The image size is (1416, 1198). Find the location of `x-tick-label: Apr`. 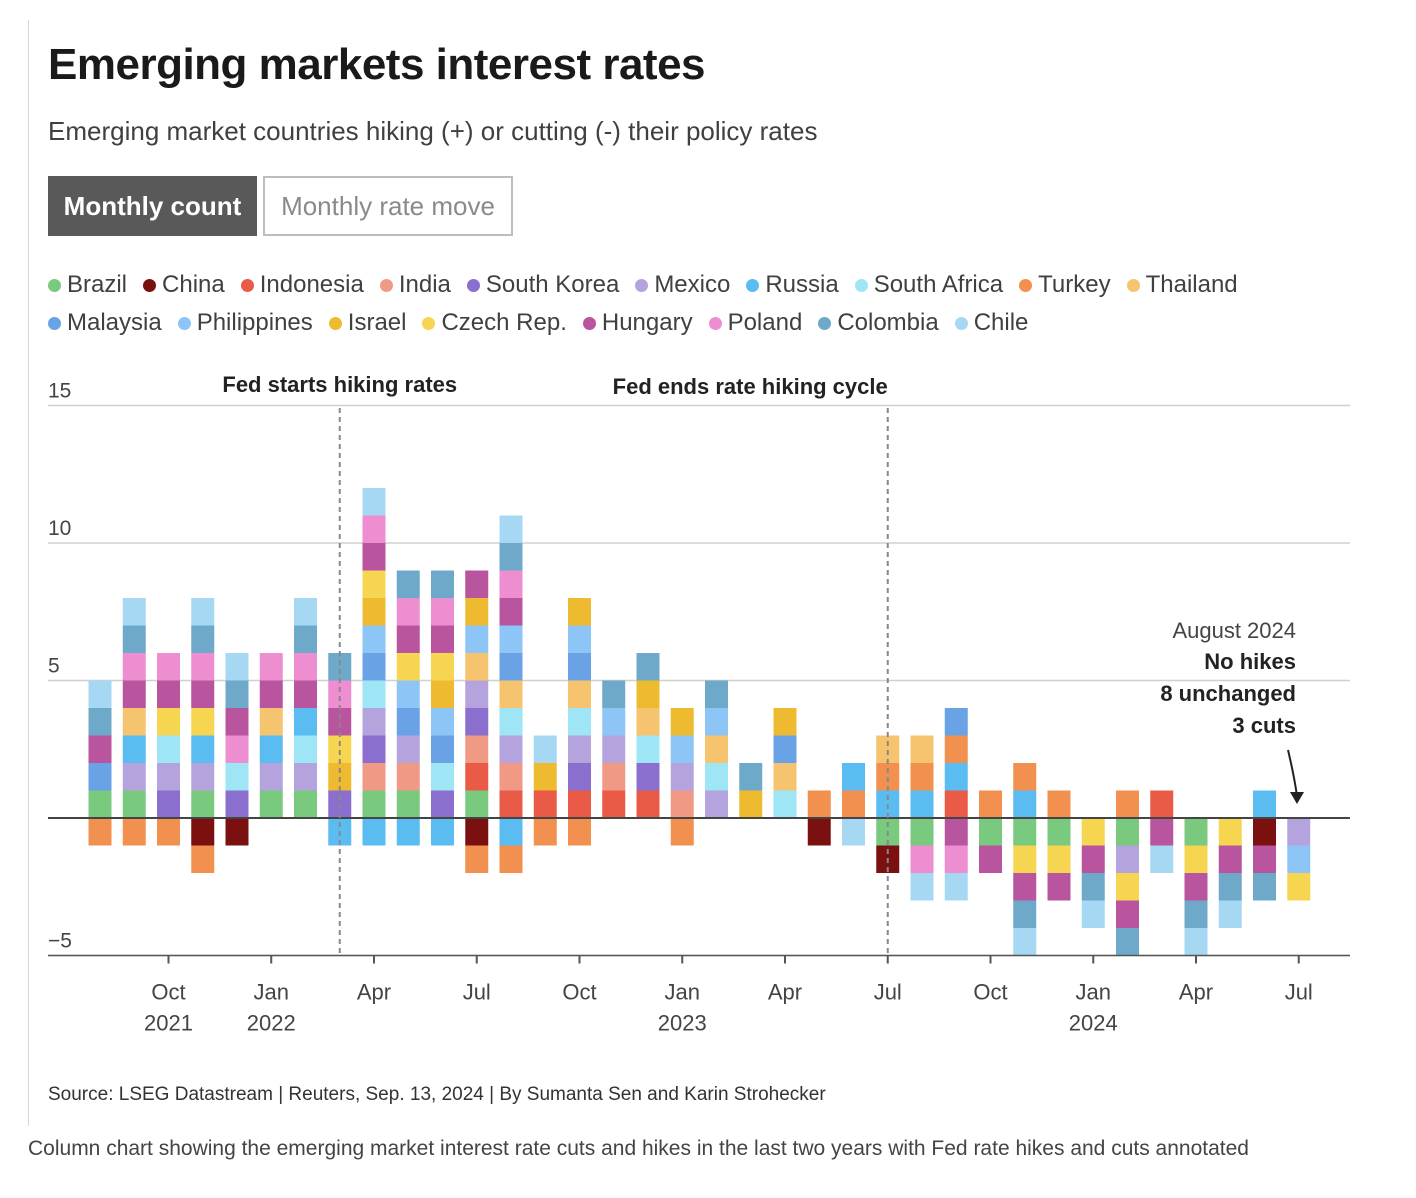

x-tick-label: Apr is located at coordinates (785, 992).